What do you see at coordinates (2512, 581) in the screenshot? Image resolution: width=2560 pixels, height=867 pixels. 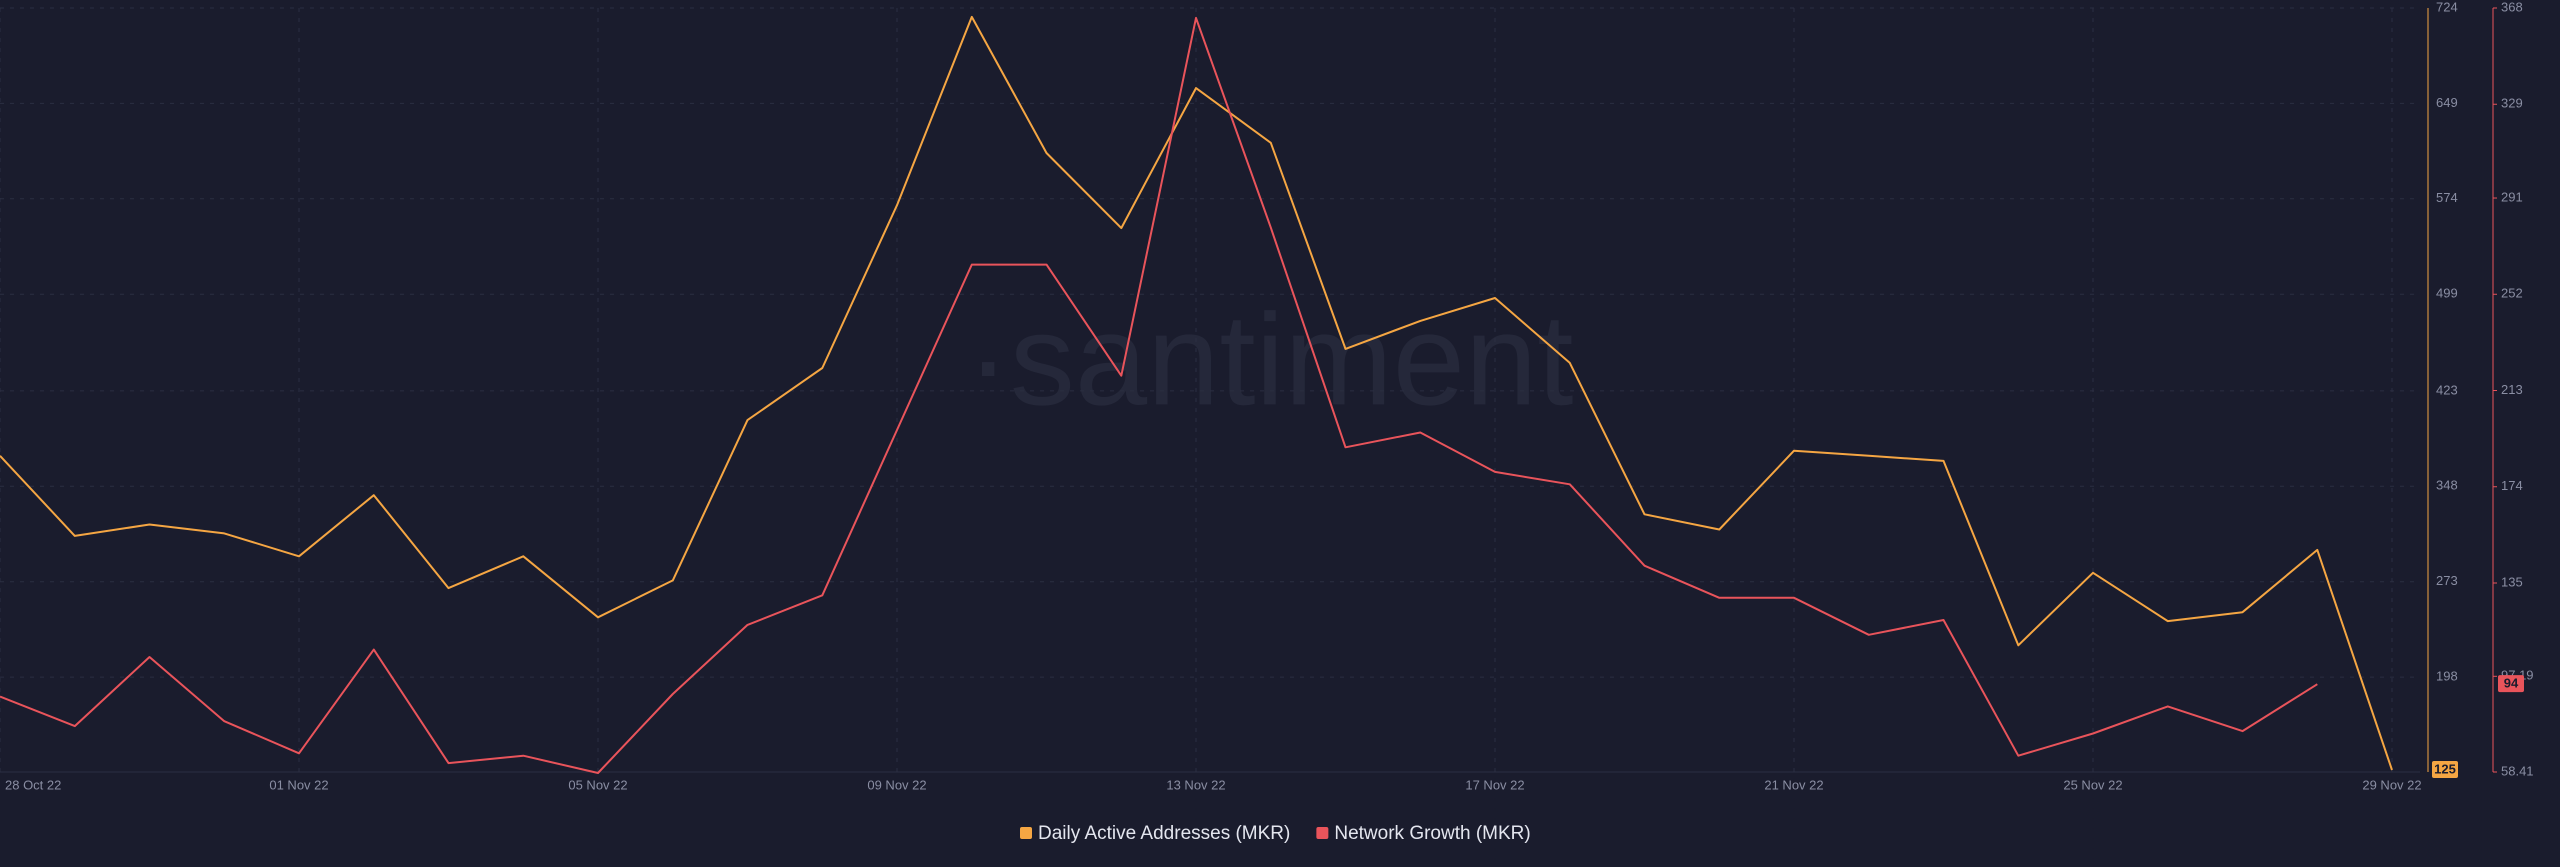 I see `y2-tick-label: 135` at bounding box center [2512, 581].